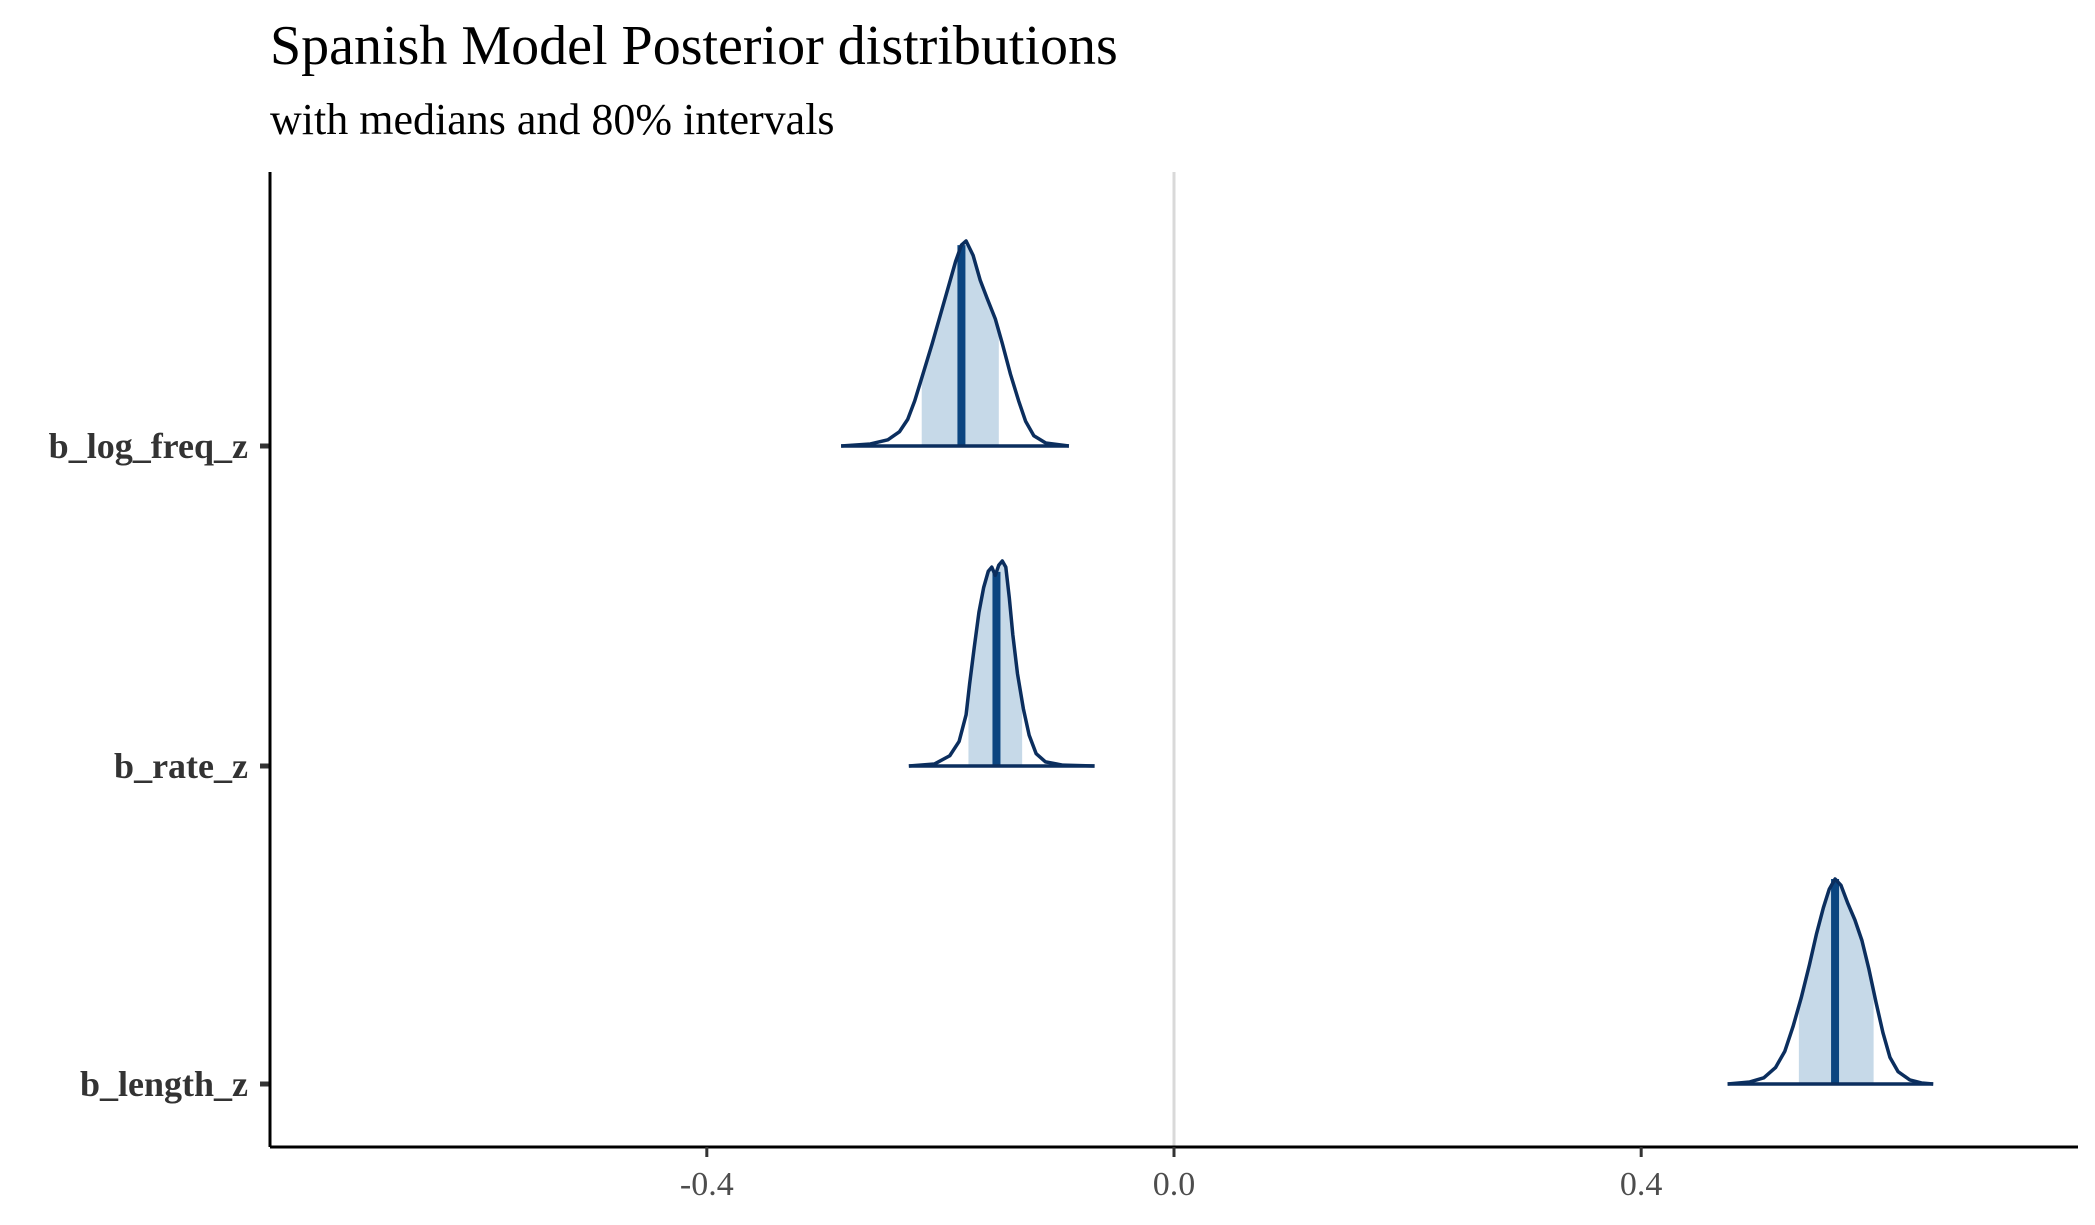 This screenshot has width=2095, height=1225. I want to click on chart-subtitle: with medians and 80% intervals, so click(552, 119).